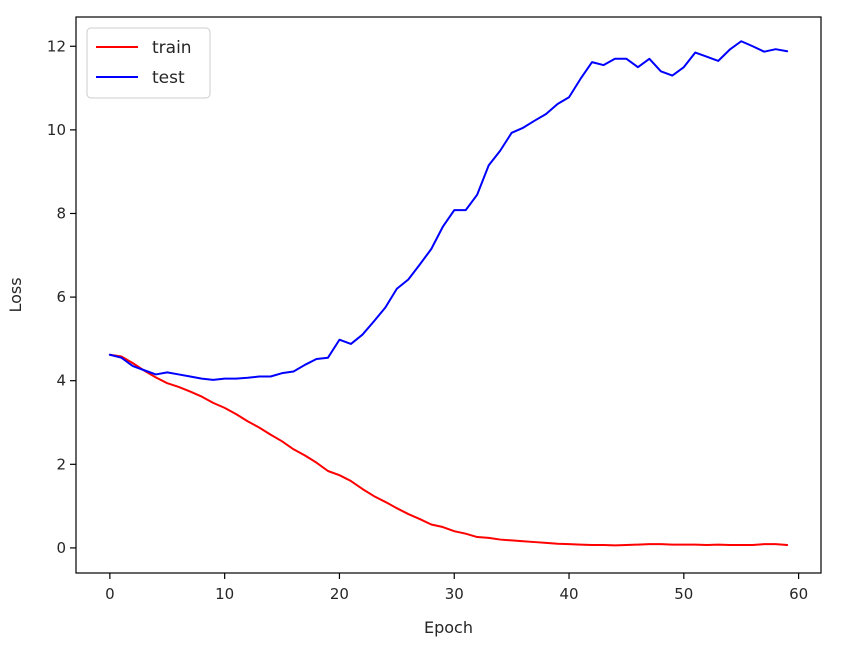 The height and width of the screenshot is (645, 851). I want to click on y-axis-label: Loss, so click(15, 294).